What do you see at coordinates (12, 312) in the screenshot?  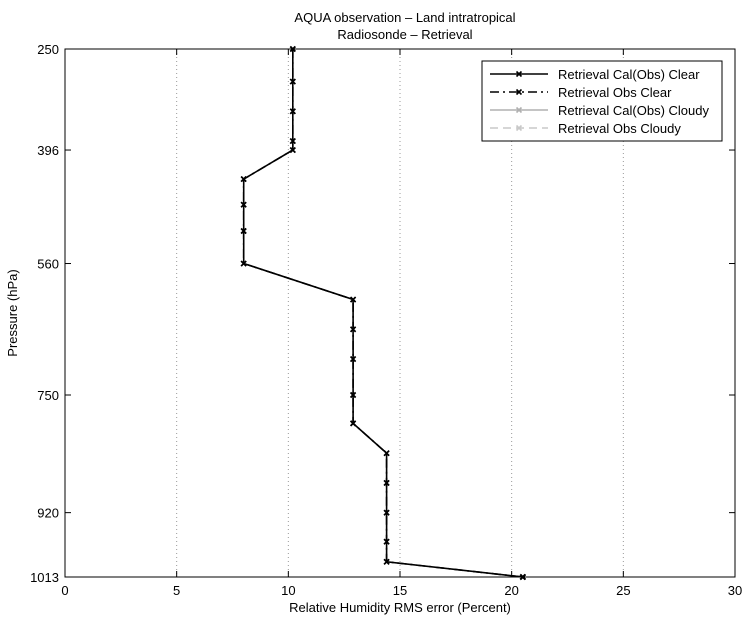 I see `y-axis-label: Pressure (hPa)` at bounding box center [12, 312].